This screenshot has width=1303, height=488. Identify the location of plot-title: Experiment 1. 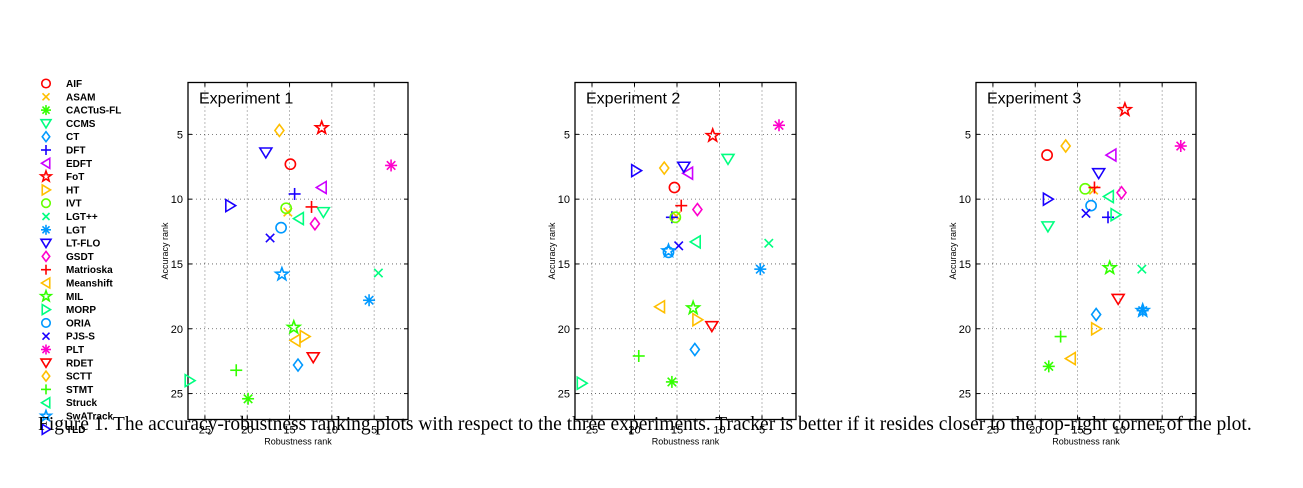
(246, 99).